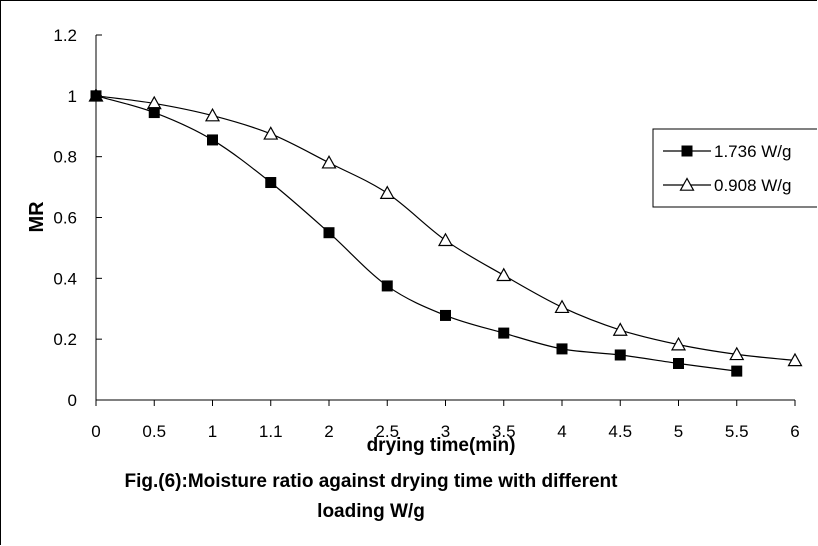 This screenshot has width=818, height=546. I want to click on x-axis-ticks: 0 0.5 1 1.1 2 2.5 3 3.5 4 4.5 5 5.5 6, so click(445, 420).